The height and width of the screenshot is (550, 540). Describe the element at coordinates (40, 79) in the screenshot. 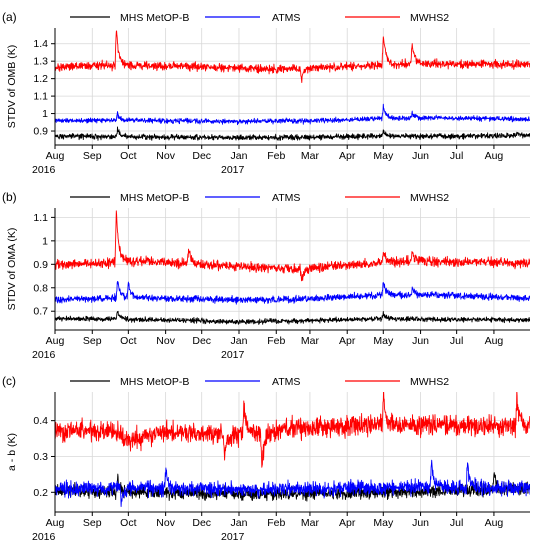

I see `y-tick-label: 1.2` at that location.